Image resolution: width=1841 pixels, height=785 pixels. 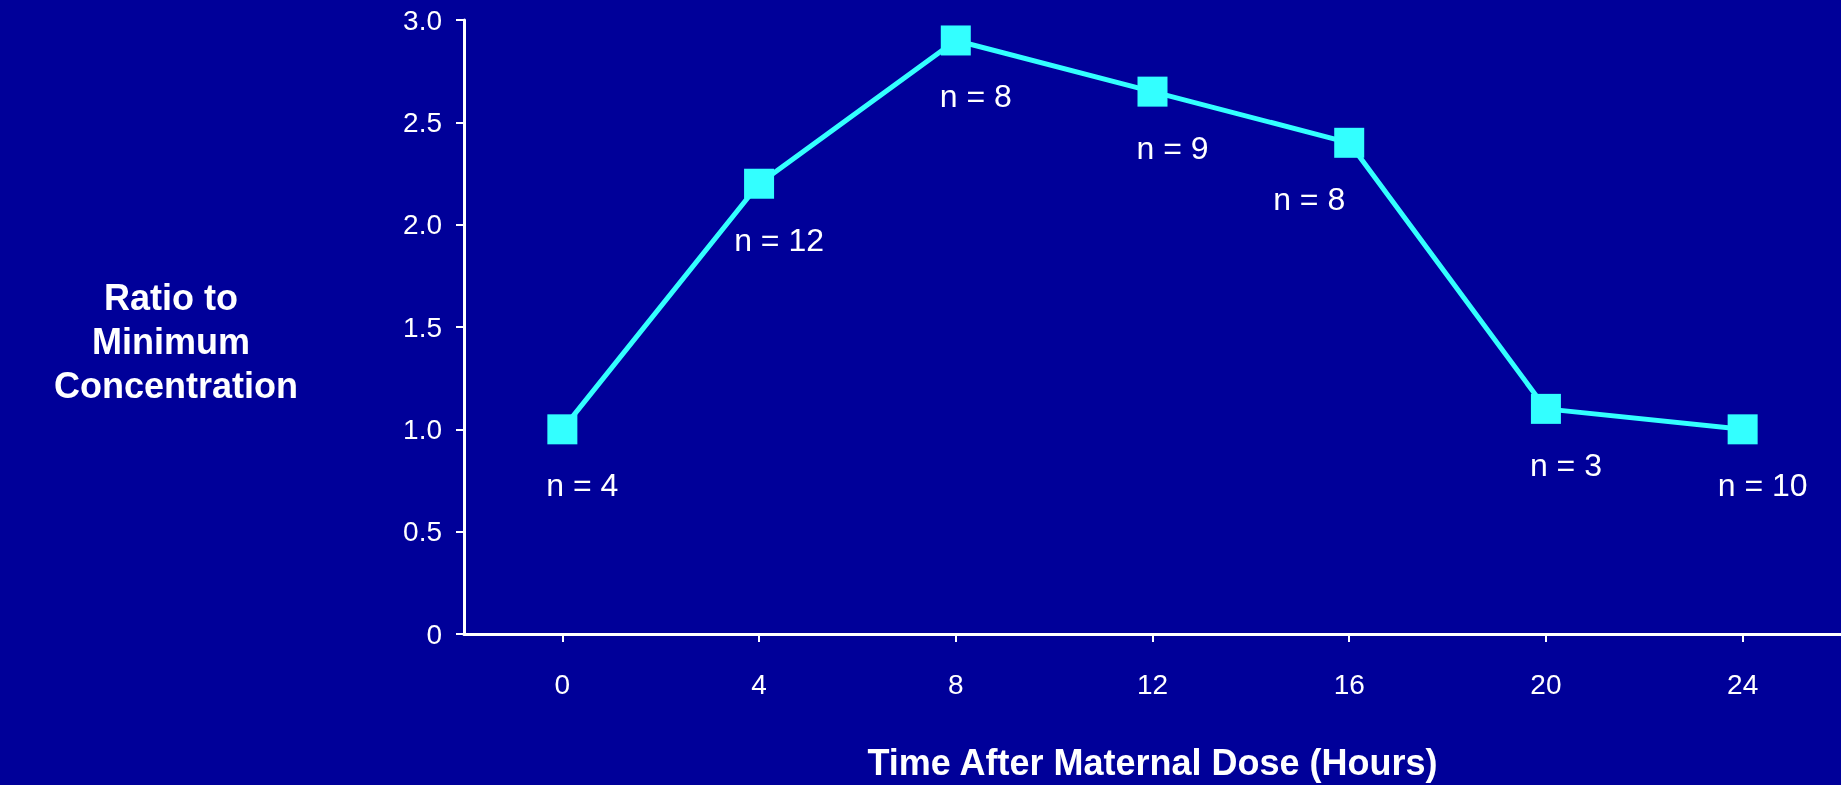 I want to click on x-tick-label: 20, so click(x=1546, y=684).